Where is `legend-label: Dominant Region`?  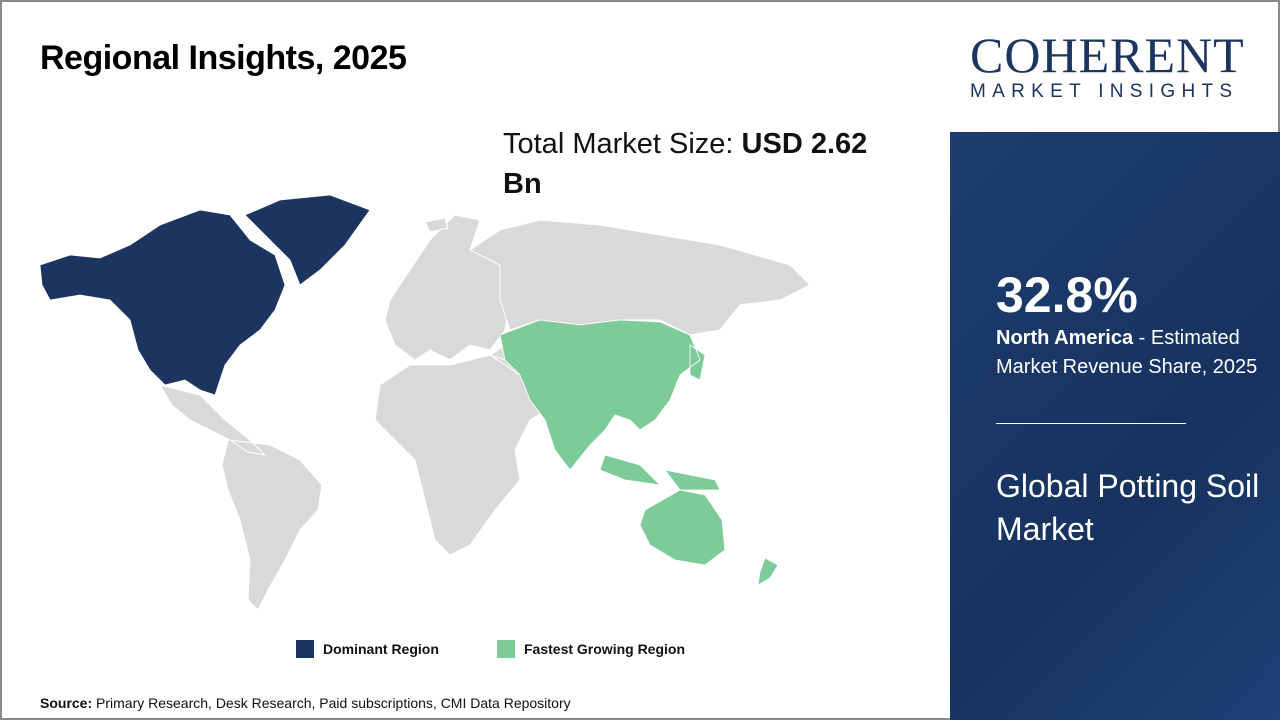 legend-label: Dominant Region is located at coordinates (381, 649).